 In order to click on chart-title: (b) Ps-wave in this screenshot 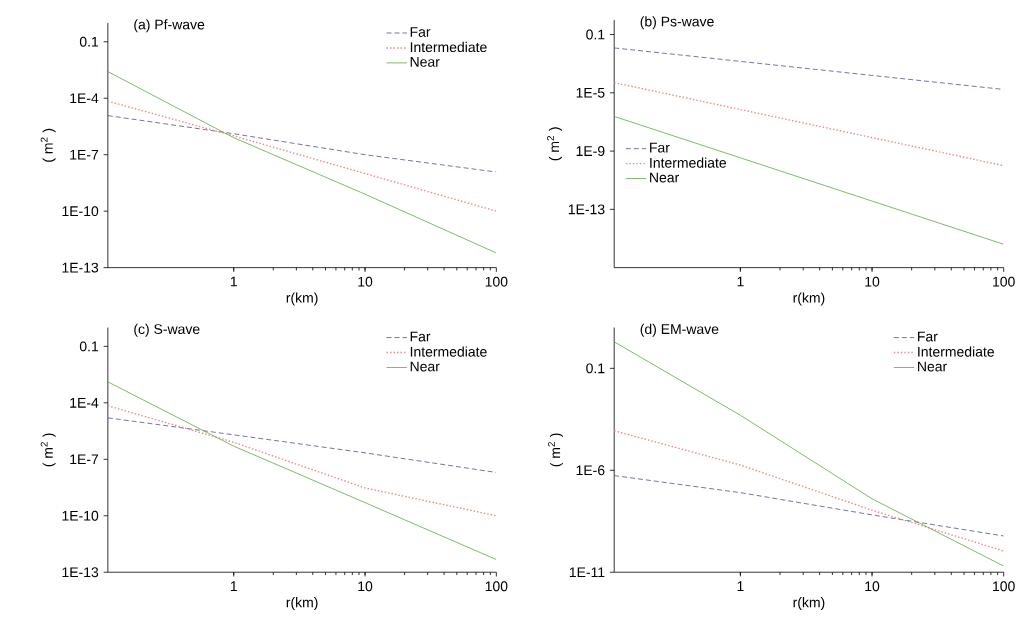, I will do `click(677, 23)`.